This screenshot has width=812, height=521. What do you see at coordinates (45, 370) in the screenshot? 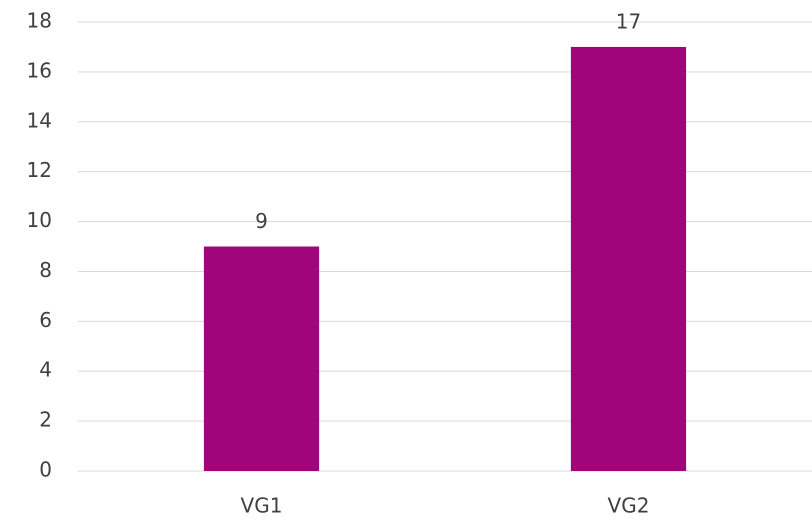
I see `y-tick-label: 4` at bounding box center [45, 370].